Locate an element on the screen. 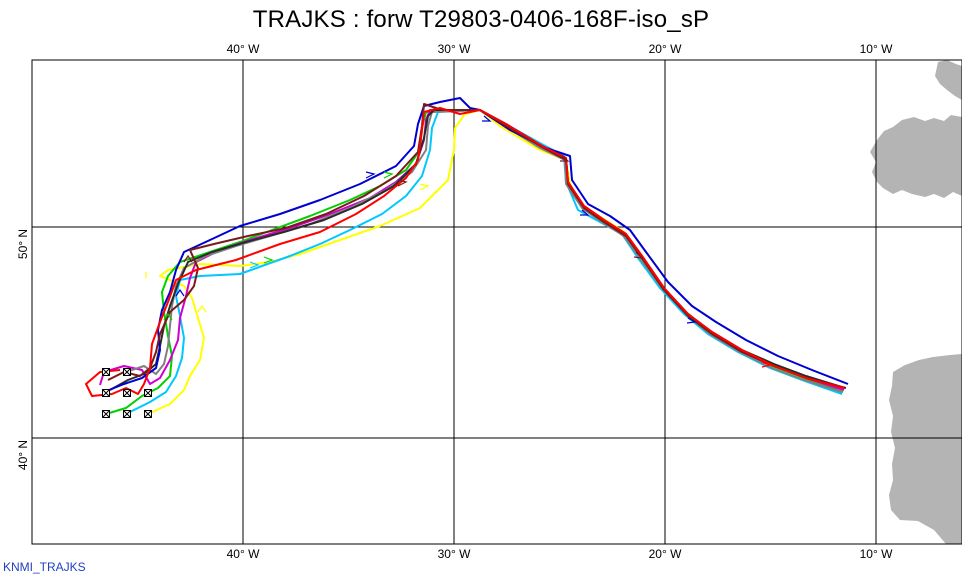  lon-label-top: 40° W is located at coordinates (243, 49).